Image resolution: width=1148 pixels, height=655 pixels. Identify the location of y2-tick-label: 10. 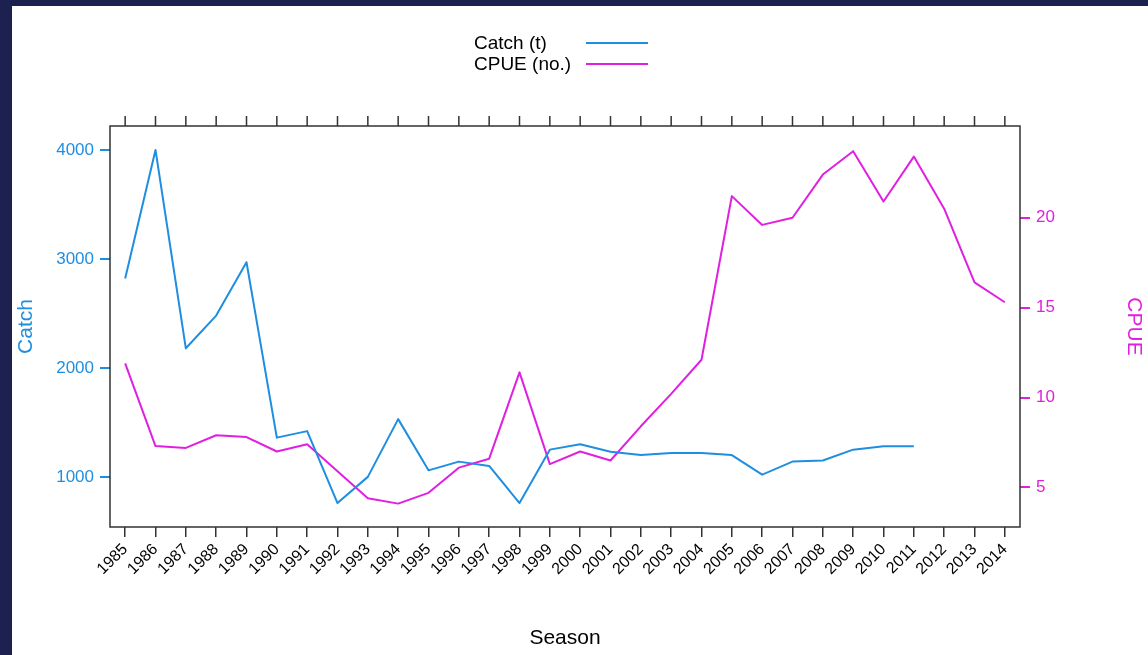
(1045, 397).